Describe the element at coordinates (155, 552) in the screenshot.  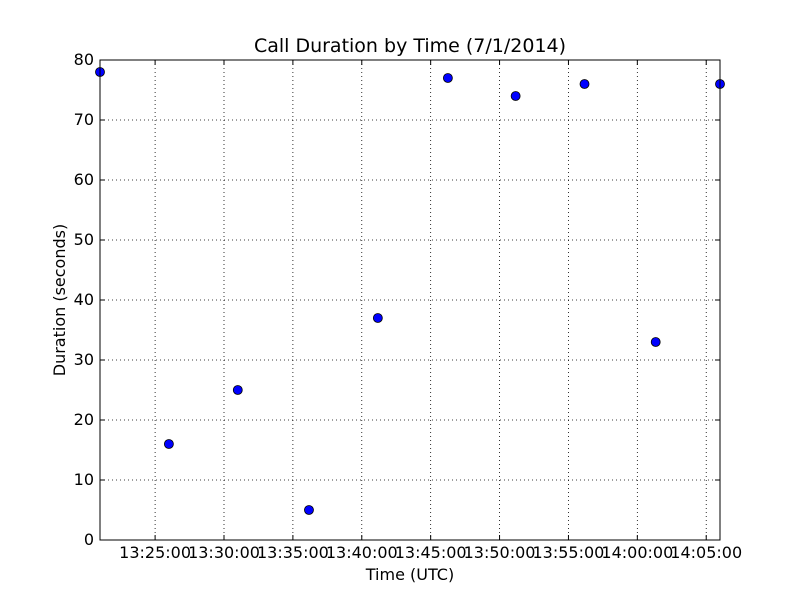
I see `x-tick-label: 13:25:00` at that location.